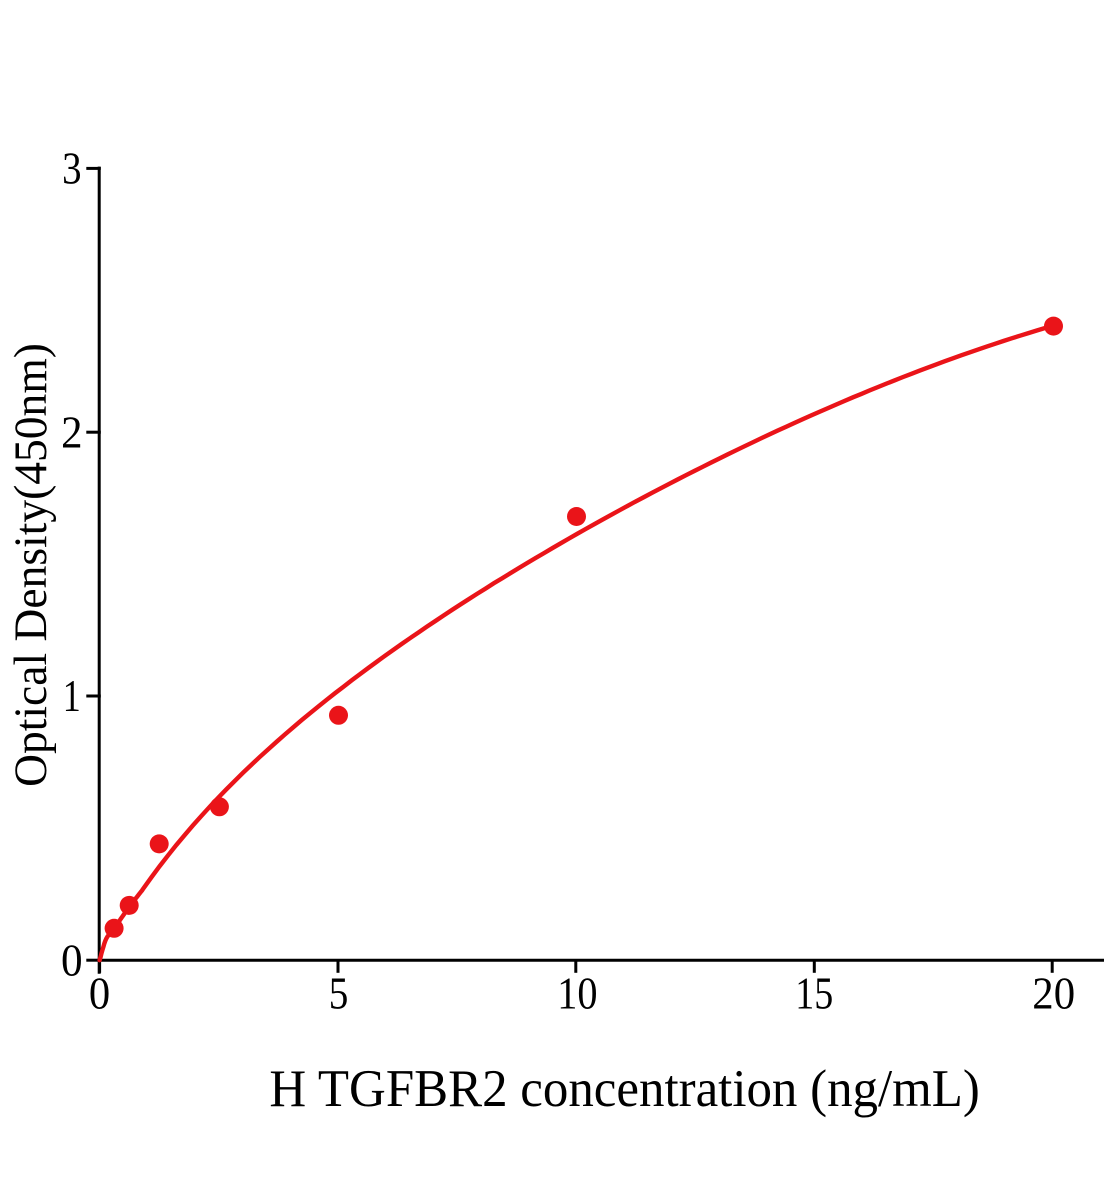  I want to click on svg-text: 15, so click(814, 992).